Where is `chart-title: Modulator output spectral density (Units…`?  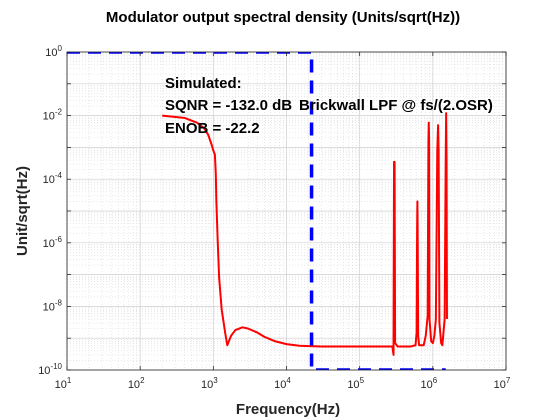
chart-title: Modulator output spectral density (Units… is located at coordinates (283, 17).